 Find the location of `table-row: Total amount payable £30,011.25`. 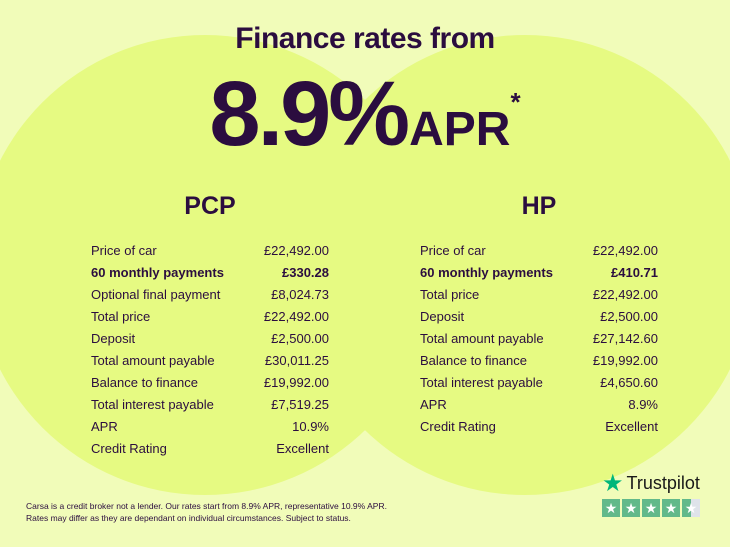

table-row: Total amount payable £30,011.25 is located at coordinates (210, 361).